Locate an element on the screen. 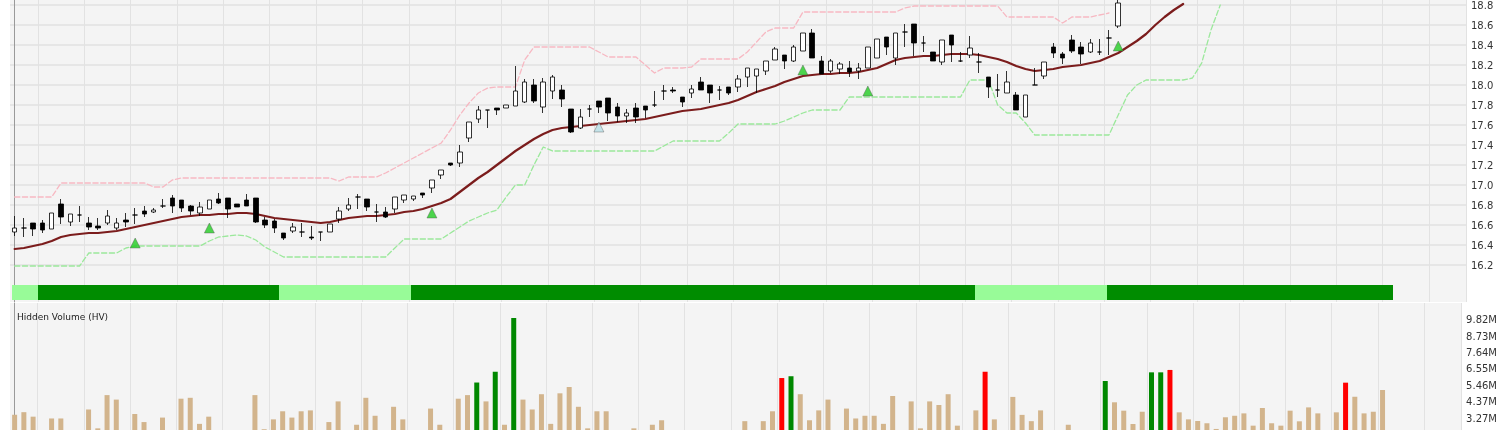 This screenshot has width=1500, height=430. y-tick-label: 5.46M is located at coordinates (1482, 385).